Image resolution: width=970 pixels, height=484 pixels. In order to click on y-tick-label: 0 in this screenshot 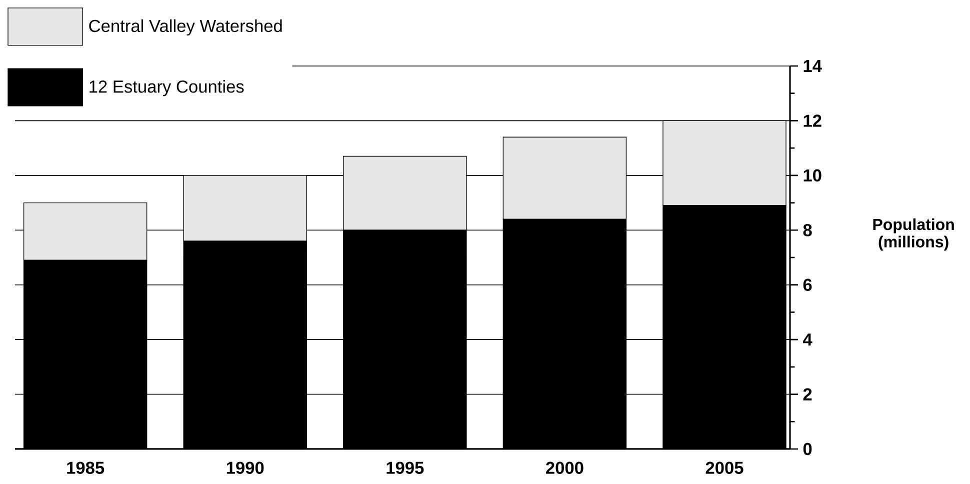, I will do `click(807, 449)`.